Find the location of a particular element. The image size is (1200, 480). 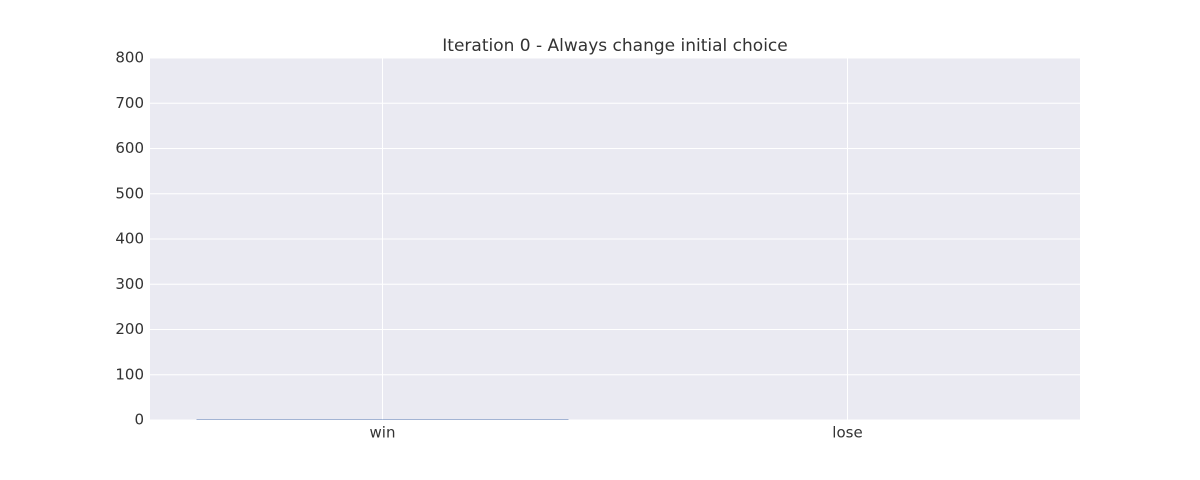

y-tick-label: 500 is located at coordinates (129, 193).